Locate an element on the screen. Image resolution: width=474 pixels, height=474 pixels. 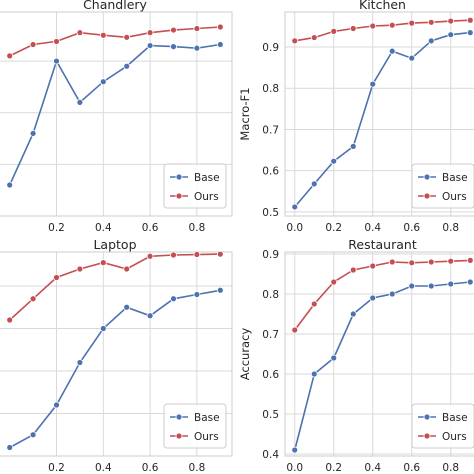
series-line-base is located at coordinates (382, 366).